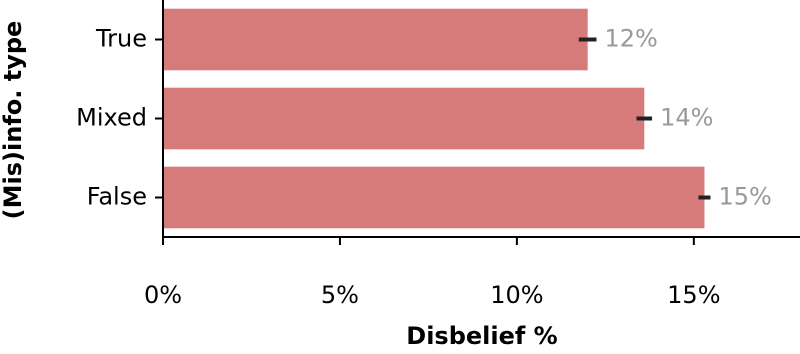  Describe the element at coordinates (631, 39) in the screenshot. I see `value-label: 12%` at that location.